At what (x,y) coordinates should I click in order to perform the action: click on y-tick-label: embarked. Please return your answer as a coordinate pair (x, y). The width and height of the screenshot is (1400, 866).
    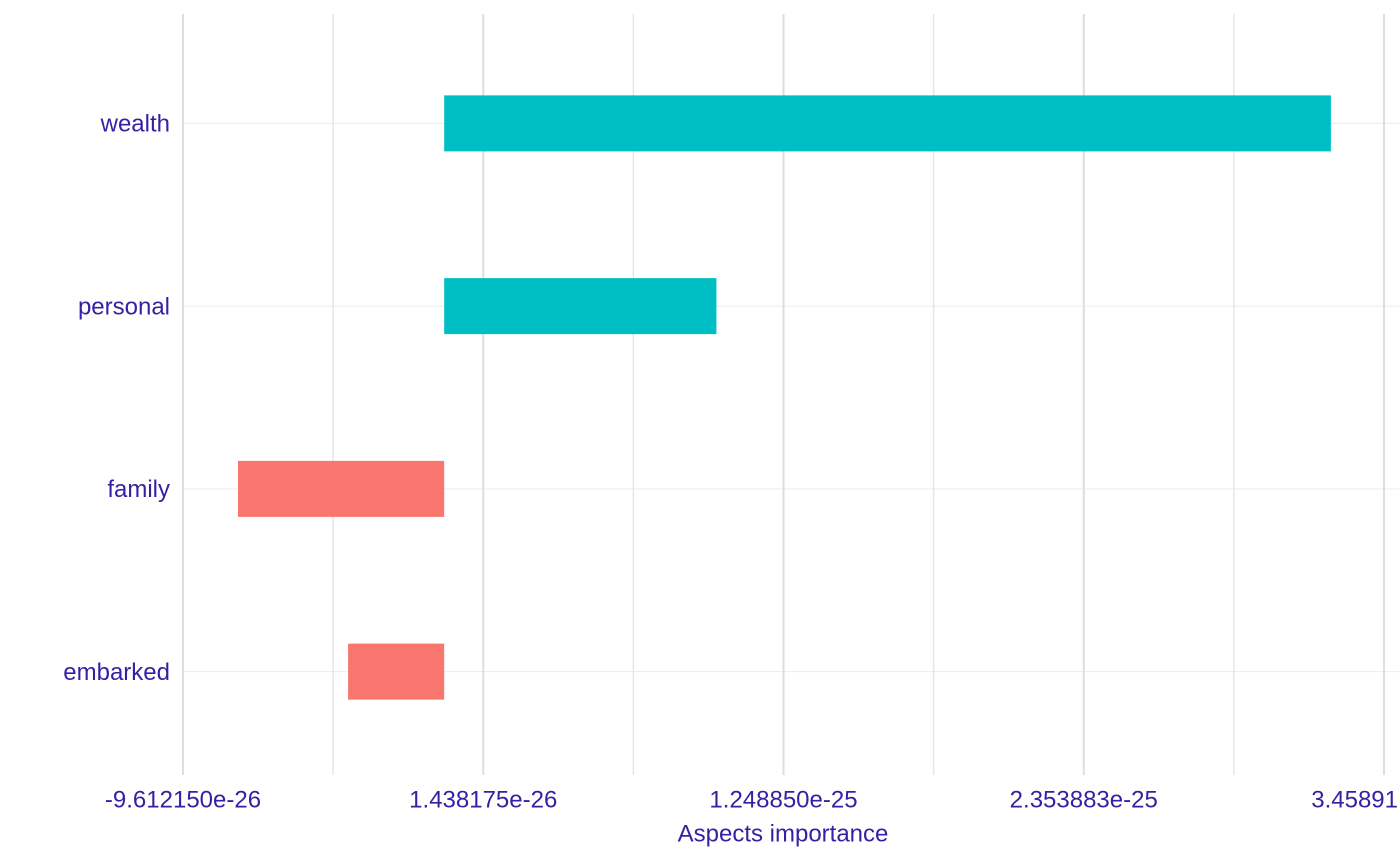
    Looking at the image, I should click on (116, 672).